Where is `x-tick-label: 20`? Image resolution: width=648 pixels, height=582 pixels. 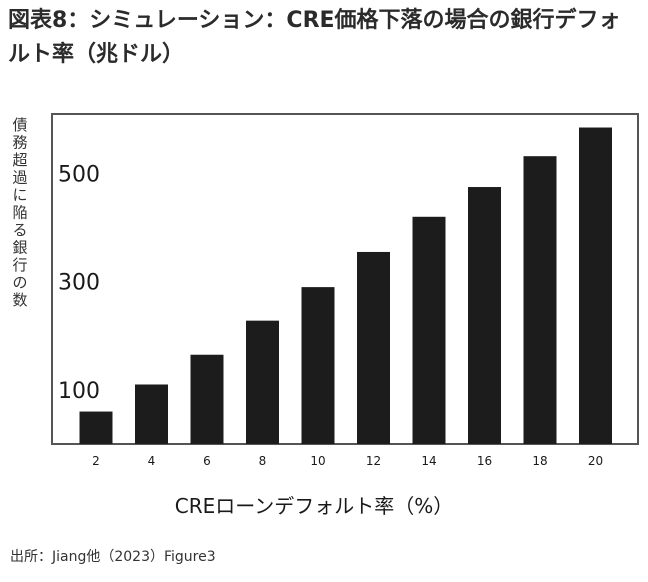 x-tick-label: 20 is located at coordinates (595, 461).